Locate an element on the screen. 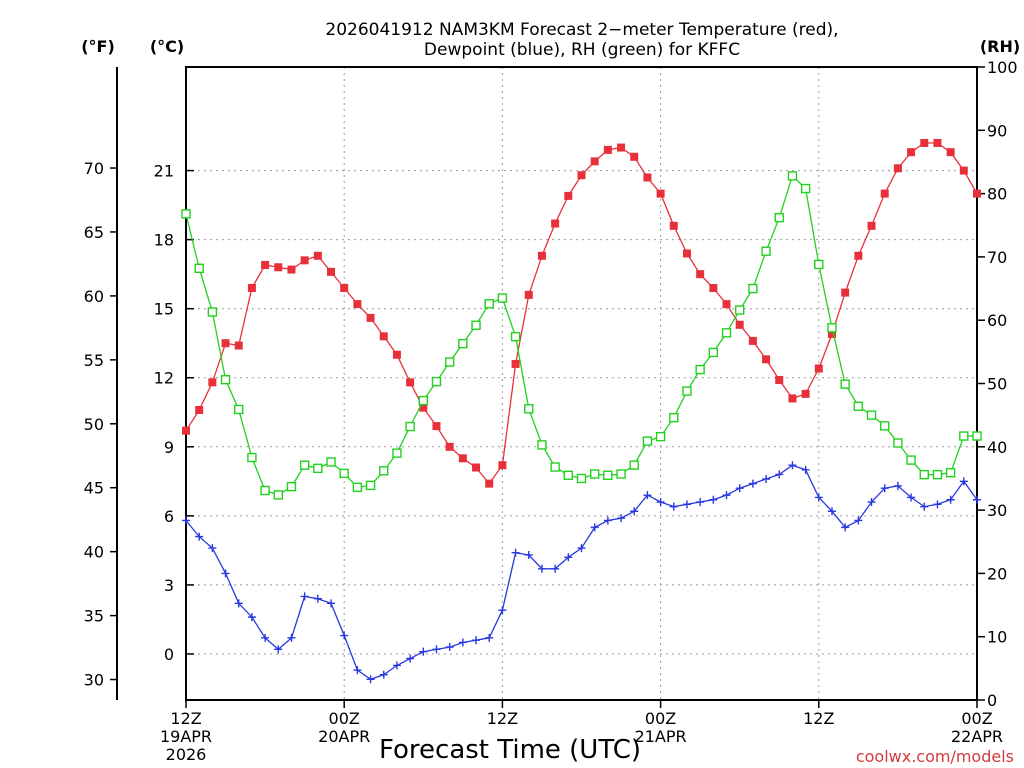  x-tick-date-label: 20APR is located at coordinates (344, 736).